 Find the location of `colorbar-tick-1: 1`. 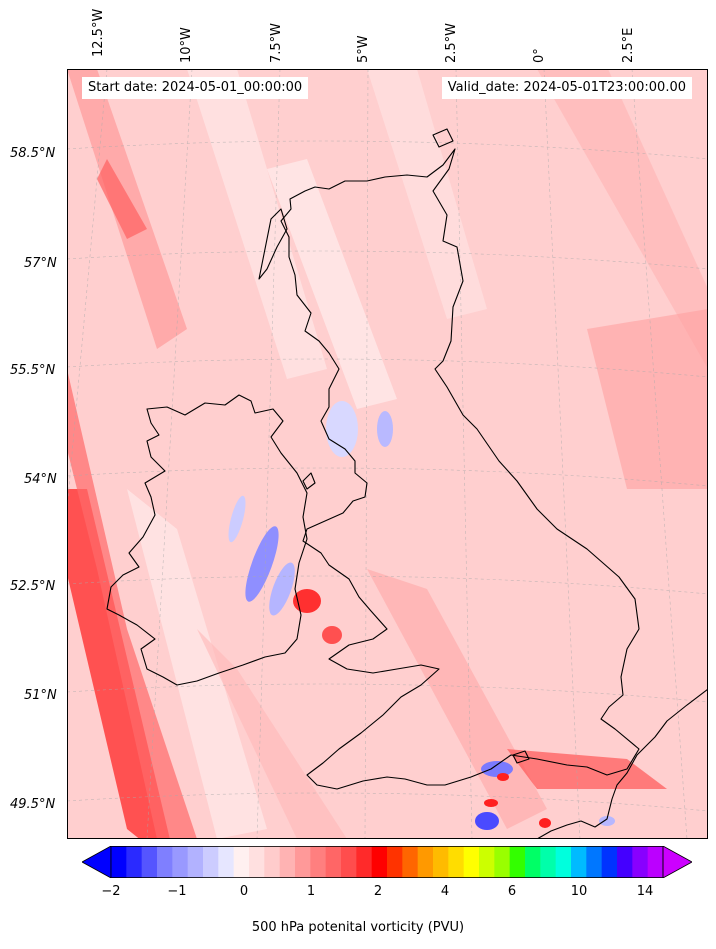

colorbar-tick-1: 1 is located at coordinates (311, 891).